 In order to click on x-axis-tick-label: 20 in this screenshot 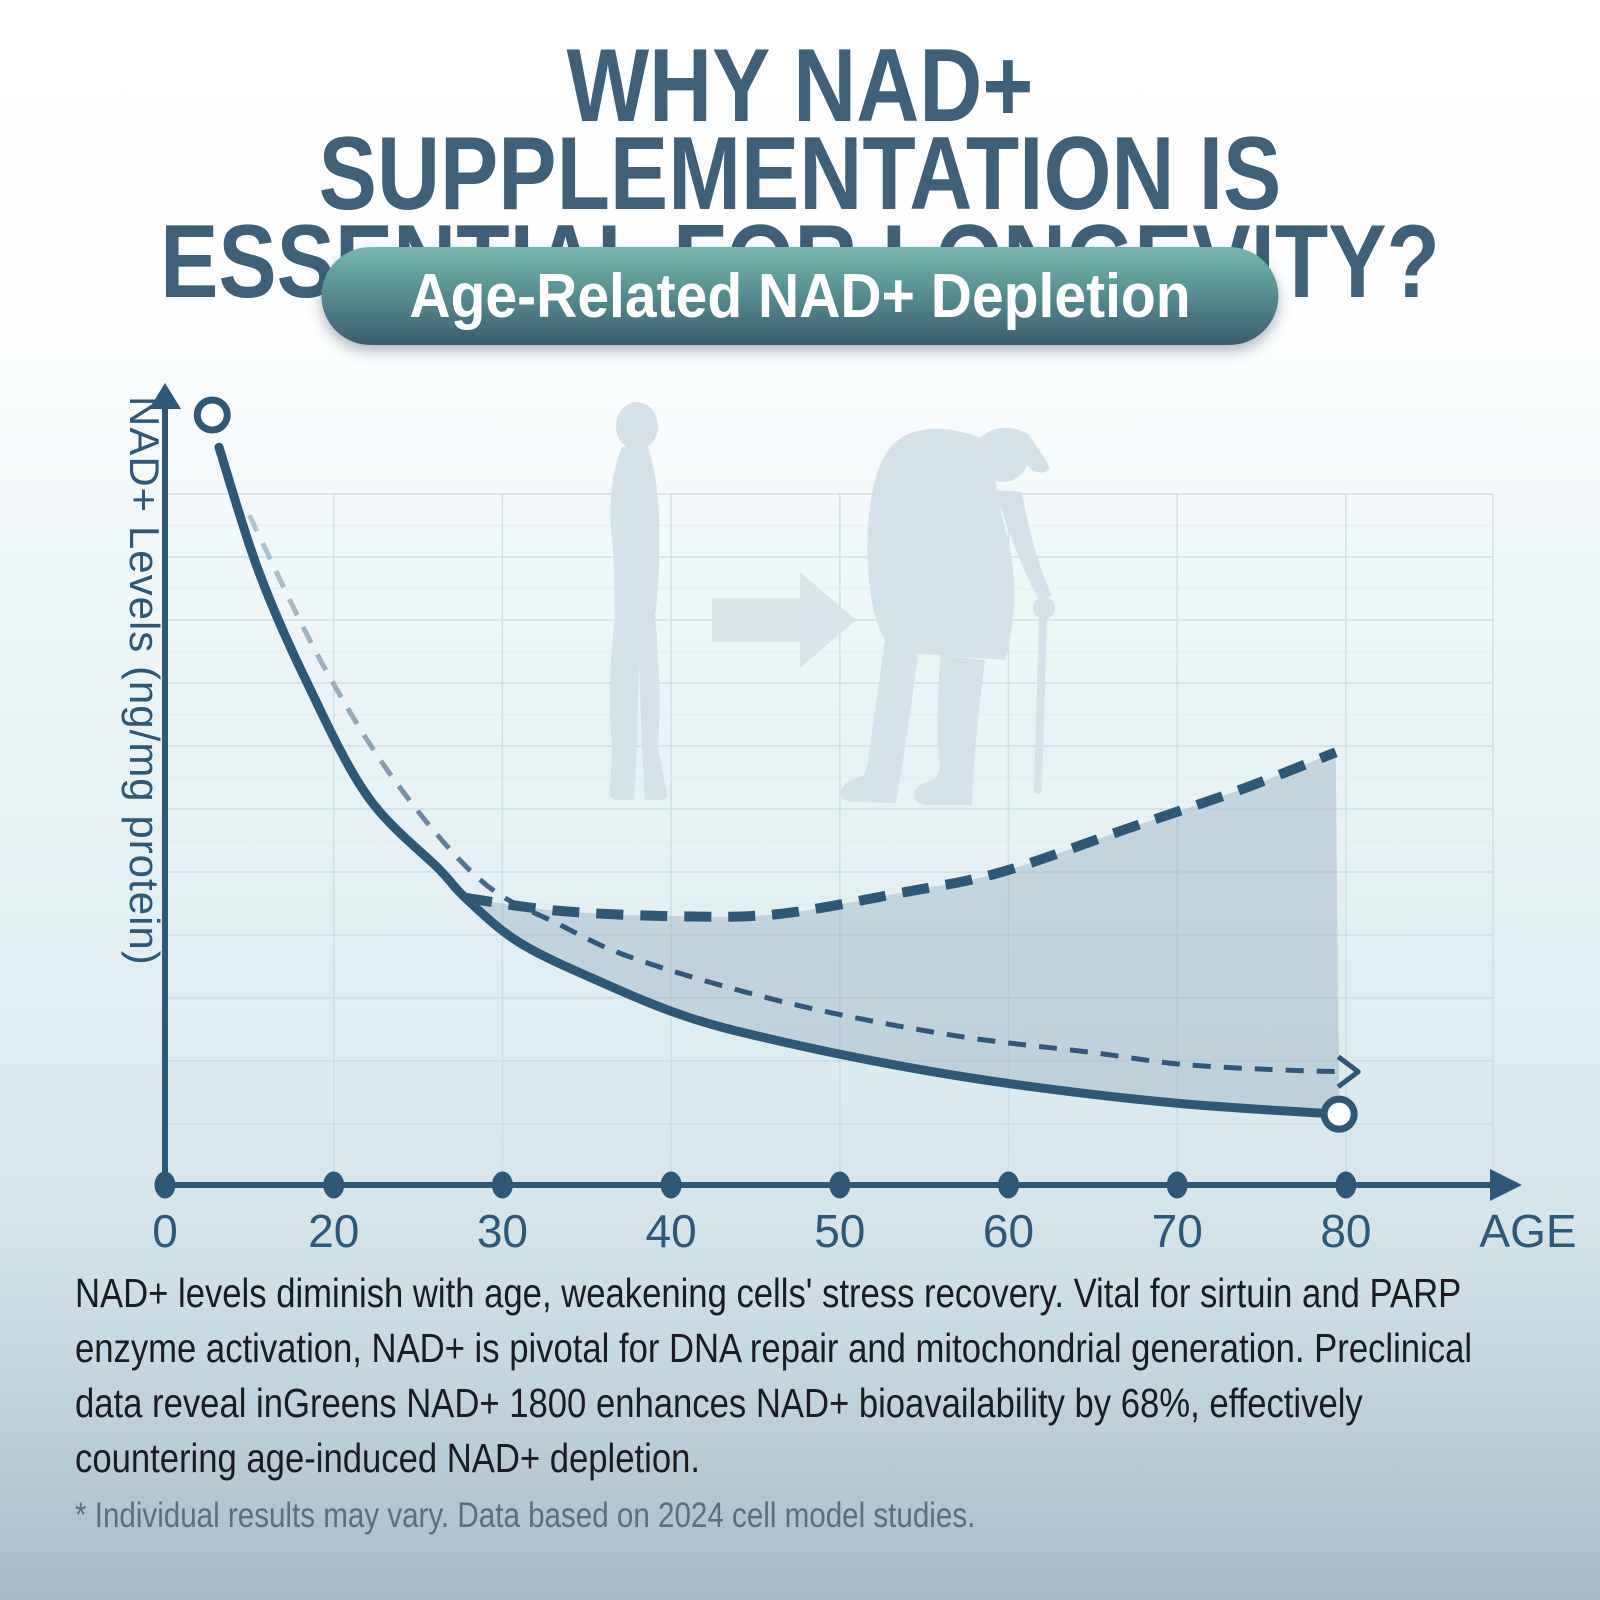, I will do `click(333, 1231)`.